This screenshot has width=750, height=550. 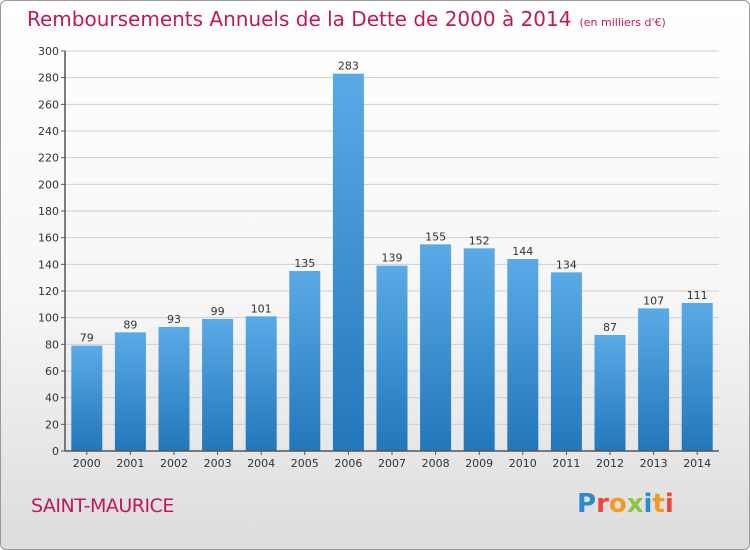 I want to click on y-tick-label: 0, so click(x=55, y=451).